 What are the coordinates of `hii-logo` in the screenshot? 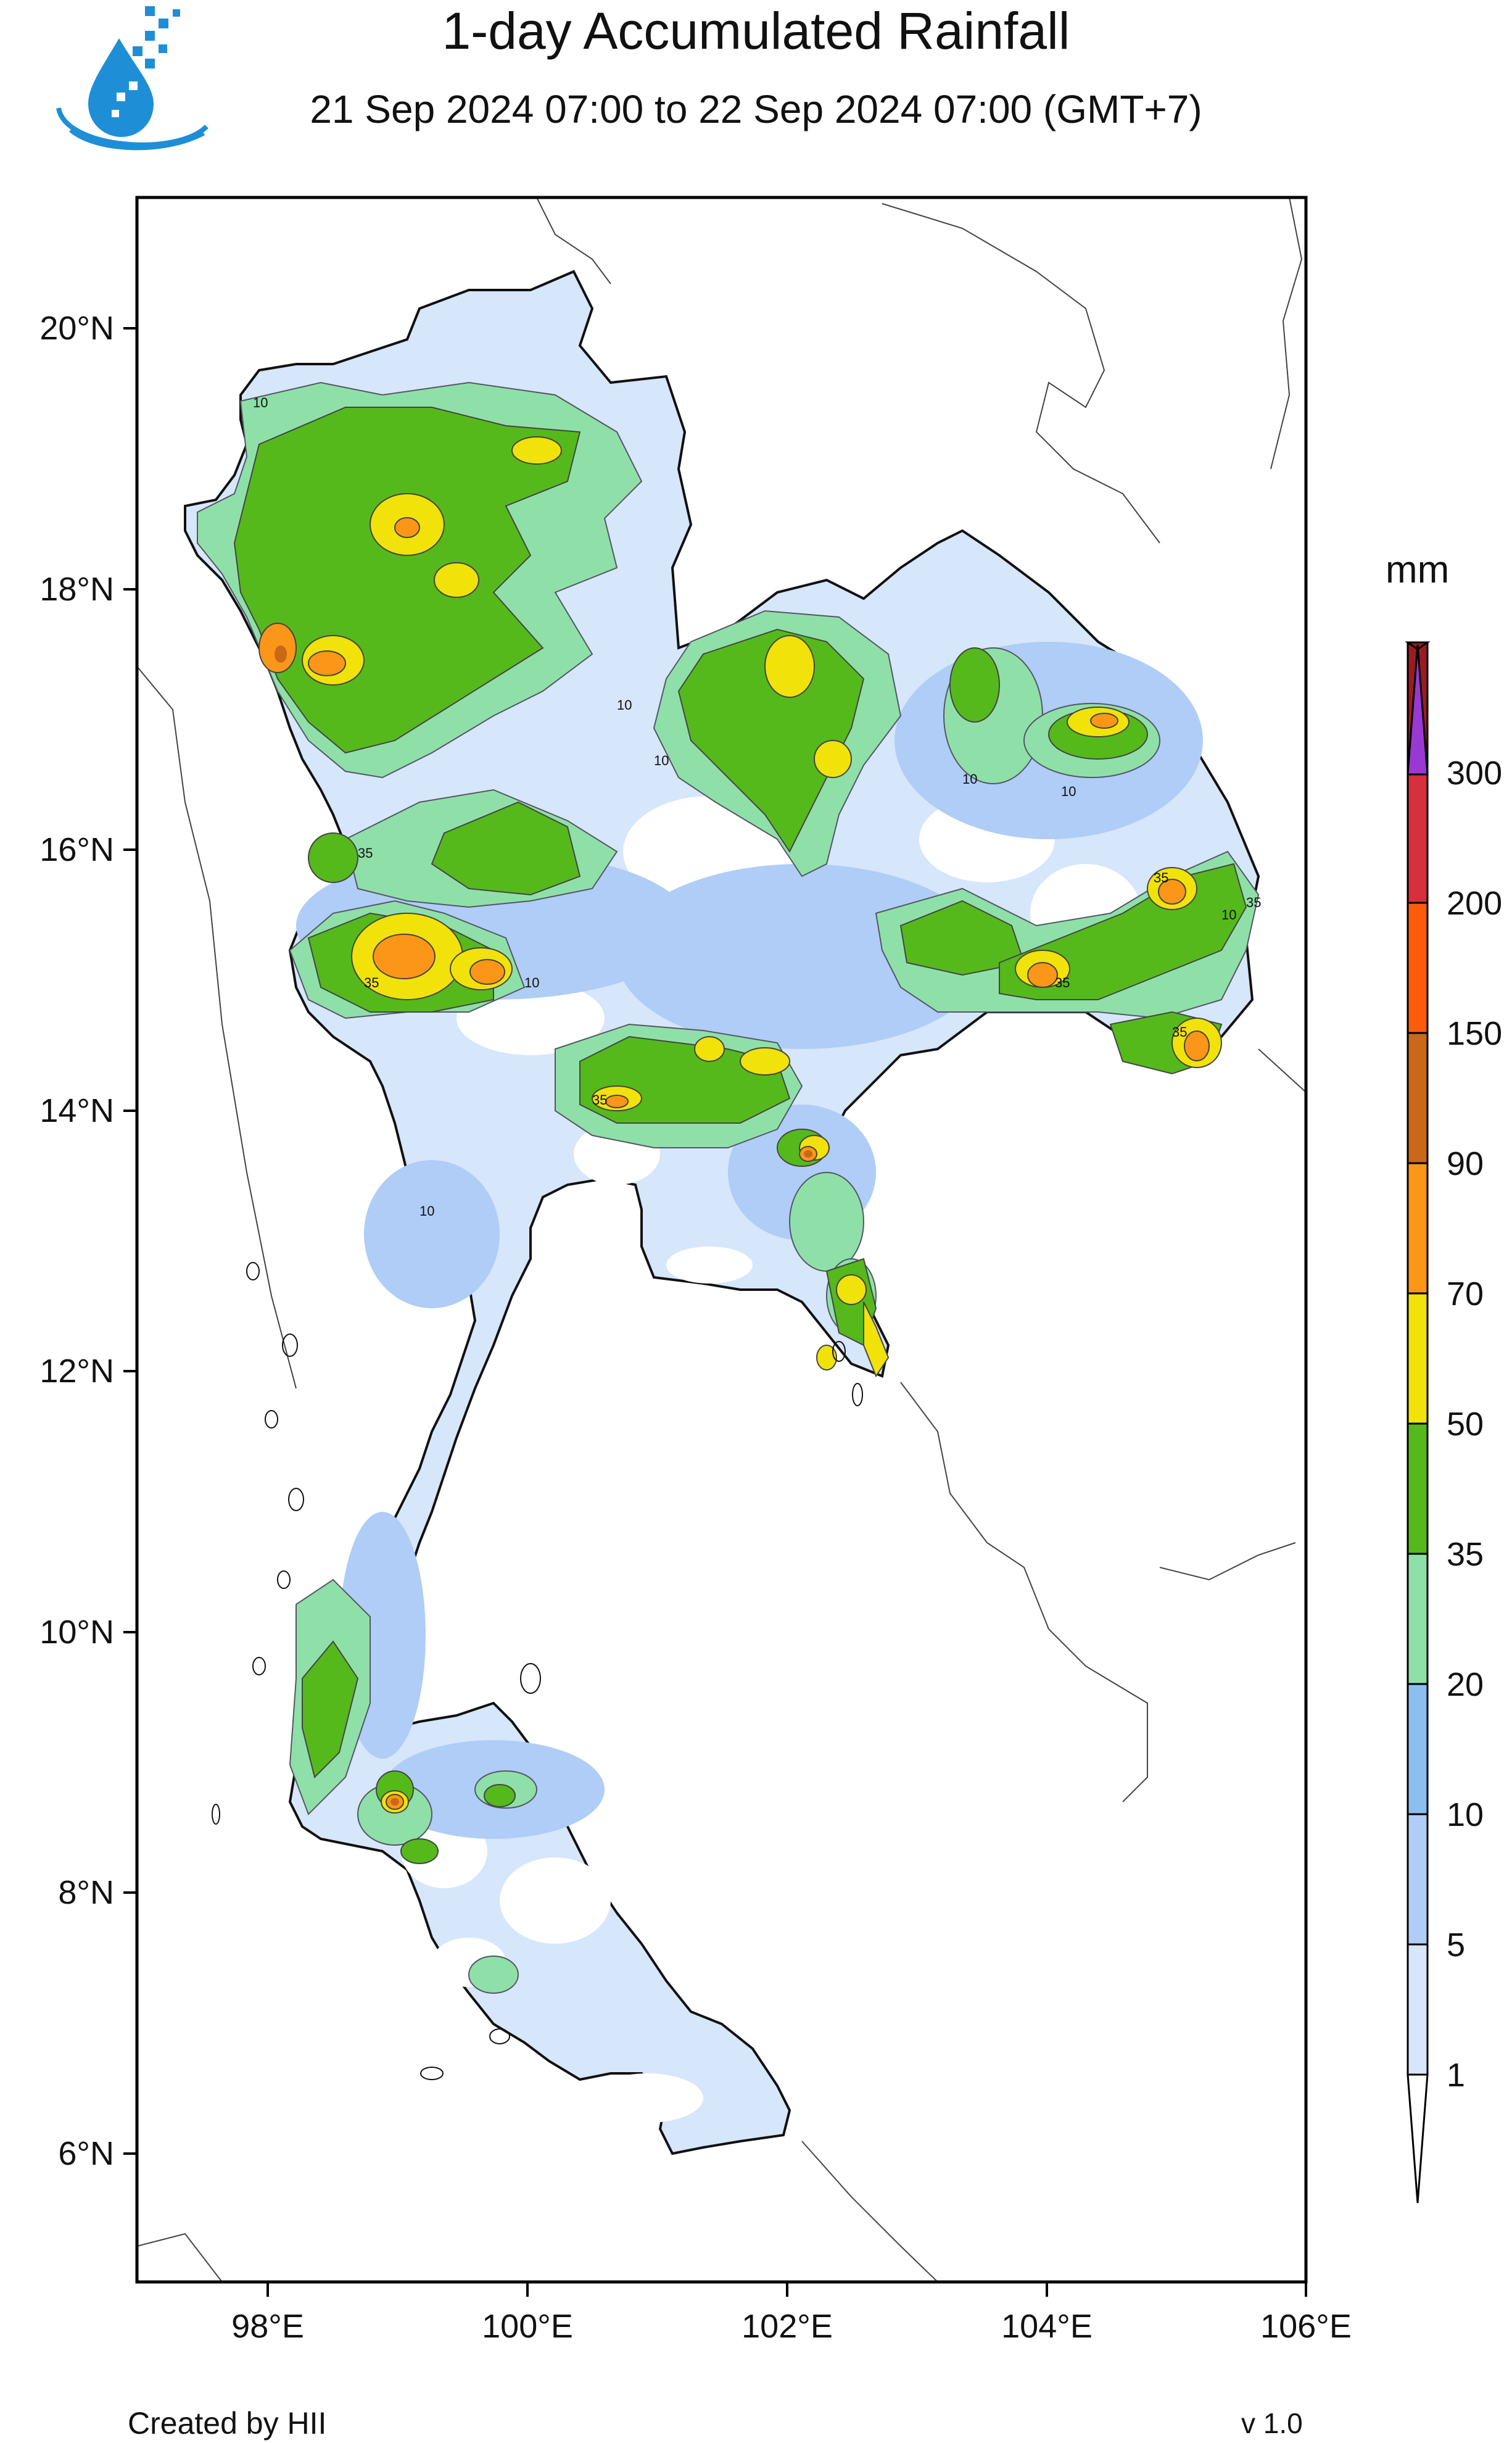 It's located at (132, 78).